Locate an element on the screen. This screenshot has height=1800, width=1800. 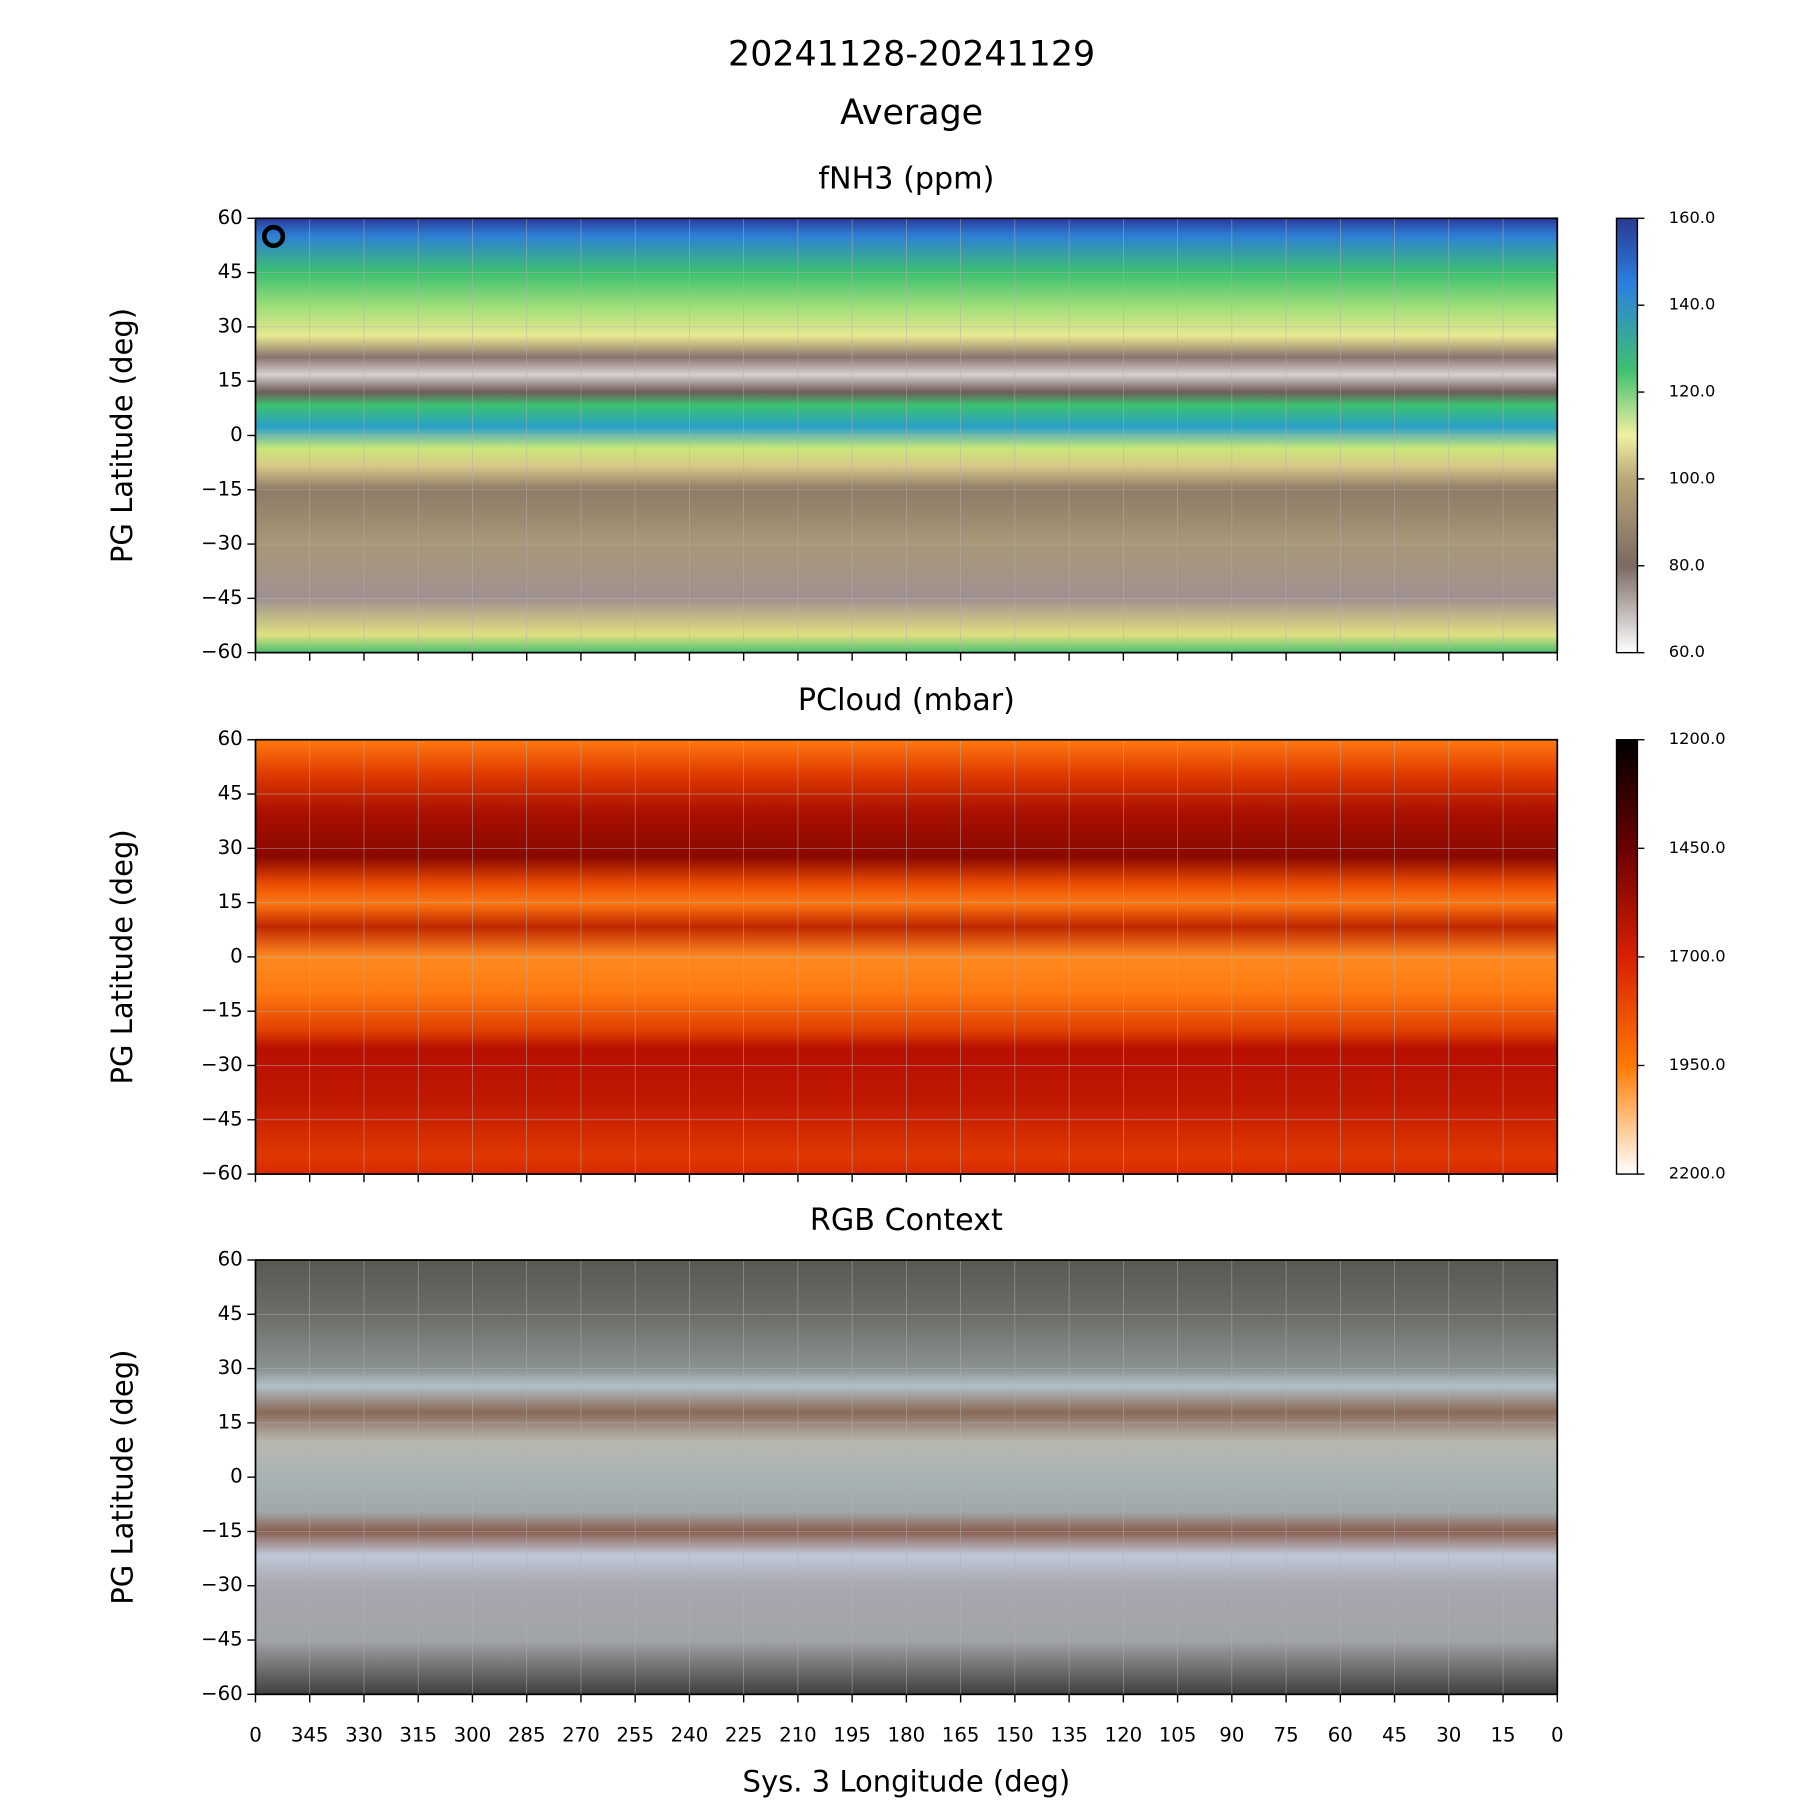
x-tick-label: 135 is located at coordinates (1069, 1735).